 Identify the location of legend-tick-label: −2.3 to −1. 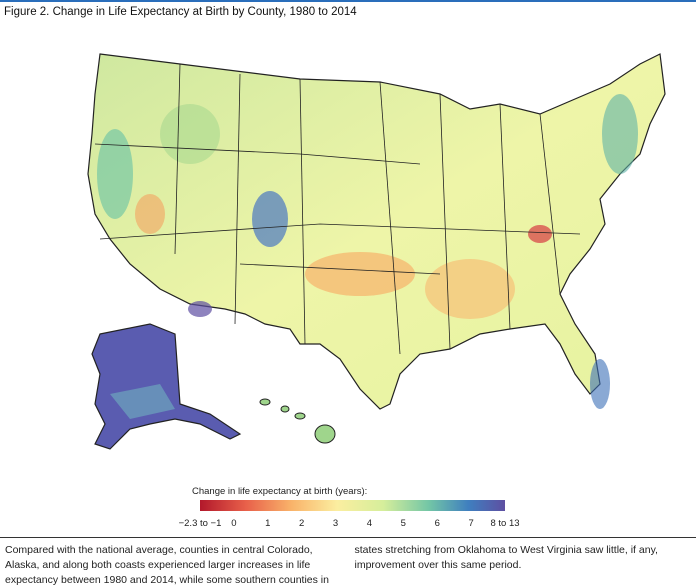
(200, 523).